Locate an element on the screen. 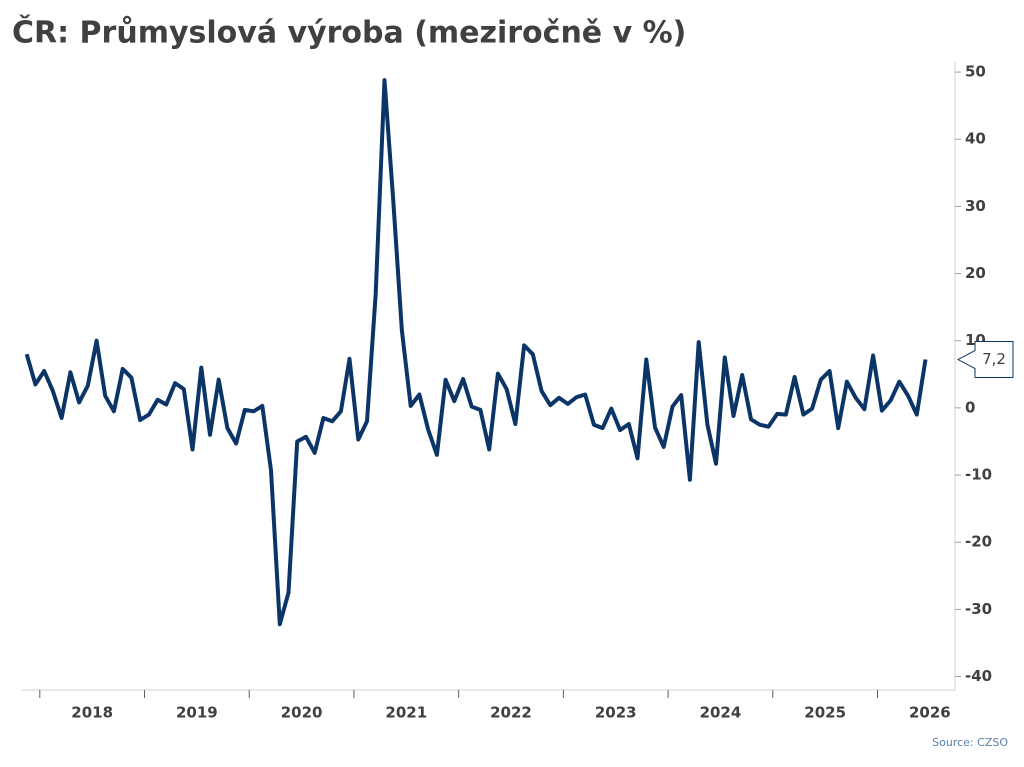  y-tick-label: 50 is located at coordinates (975, 72).